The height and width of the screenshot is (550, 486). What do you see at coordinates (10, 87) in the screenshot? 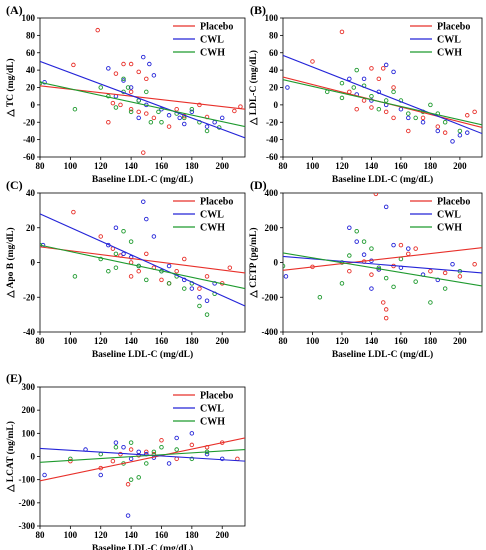
I see `y-axis-title: △ TC (mg/dL)` at bounding box center [10, 87].